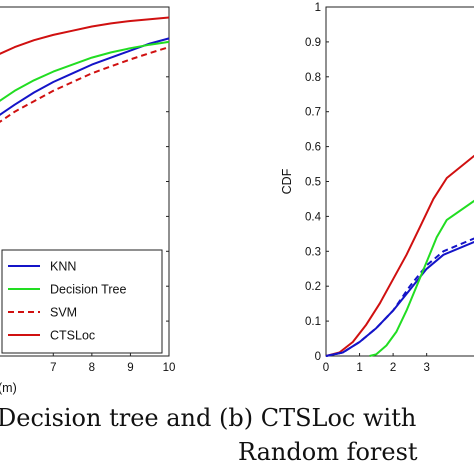 The height and width of the screenshot is (474, 474). Describe the element at coordinates (72, 336) in the screenshot. I see `legend-label-ctsloc: CTSLoc` at that location.